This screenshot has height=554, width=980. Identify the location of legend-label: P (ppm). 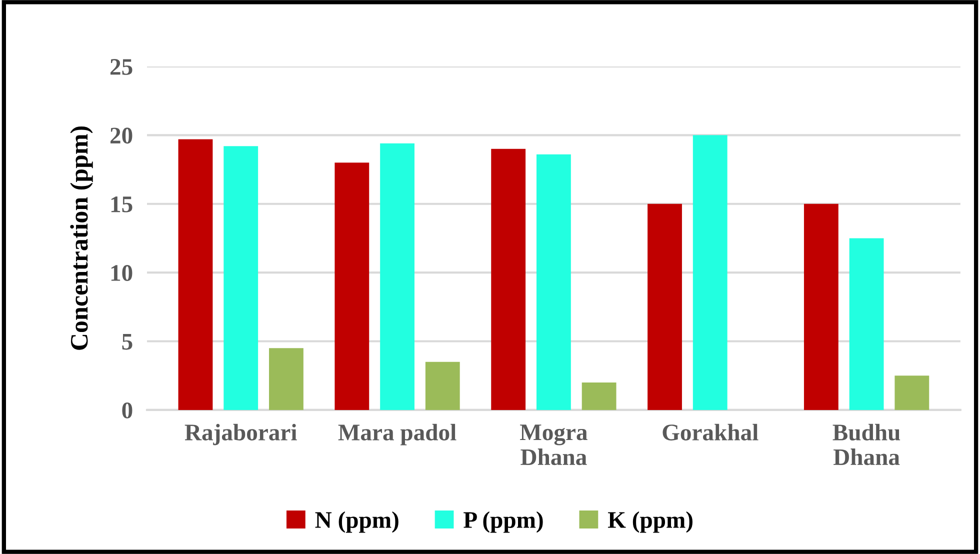
(503, 522).